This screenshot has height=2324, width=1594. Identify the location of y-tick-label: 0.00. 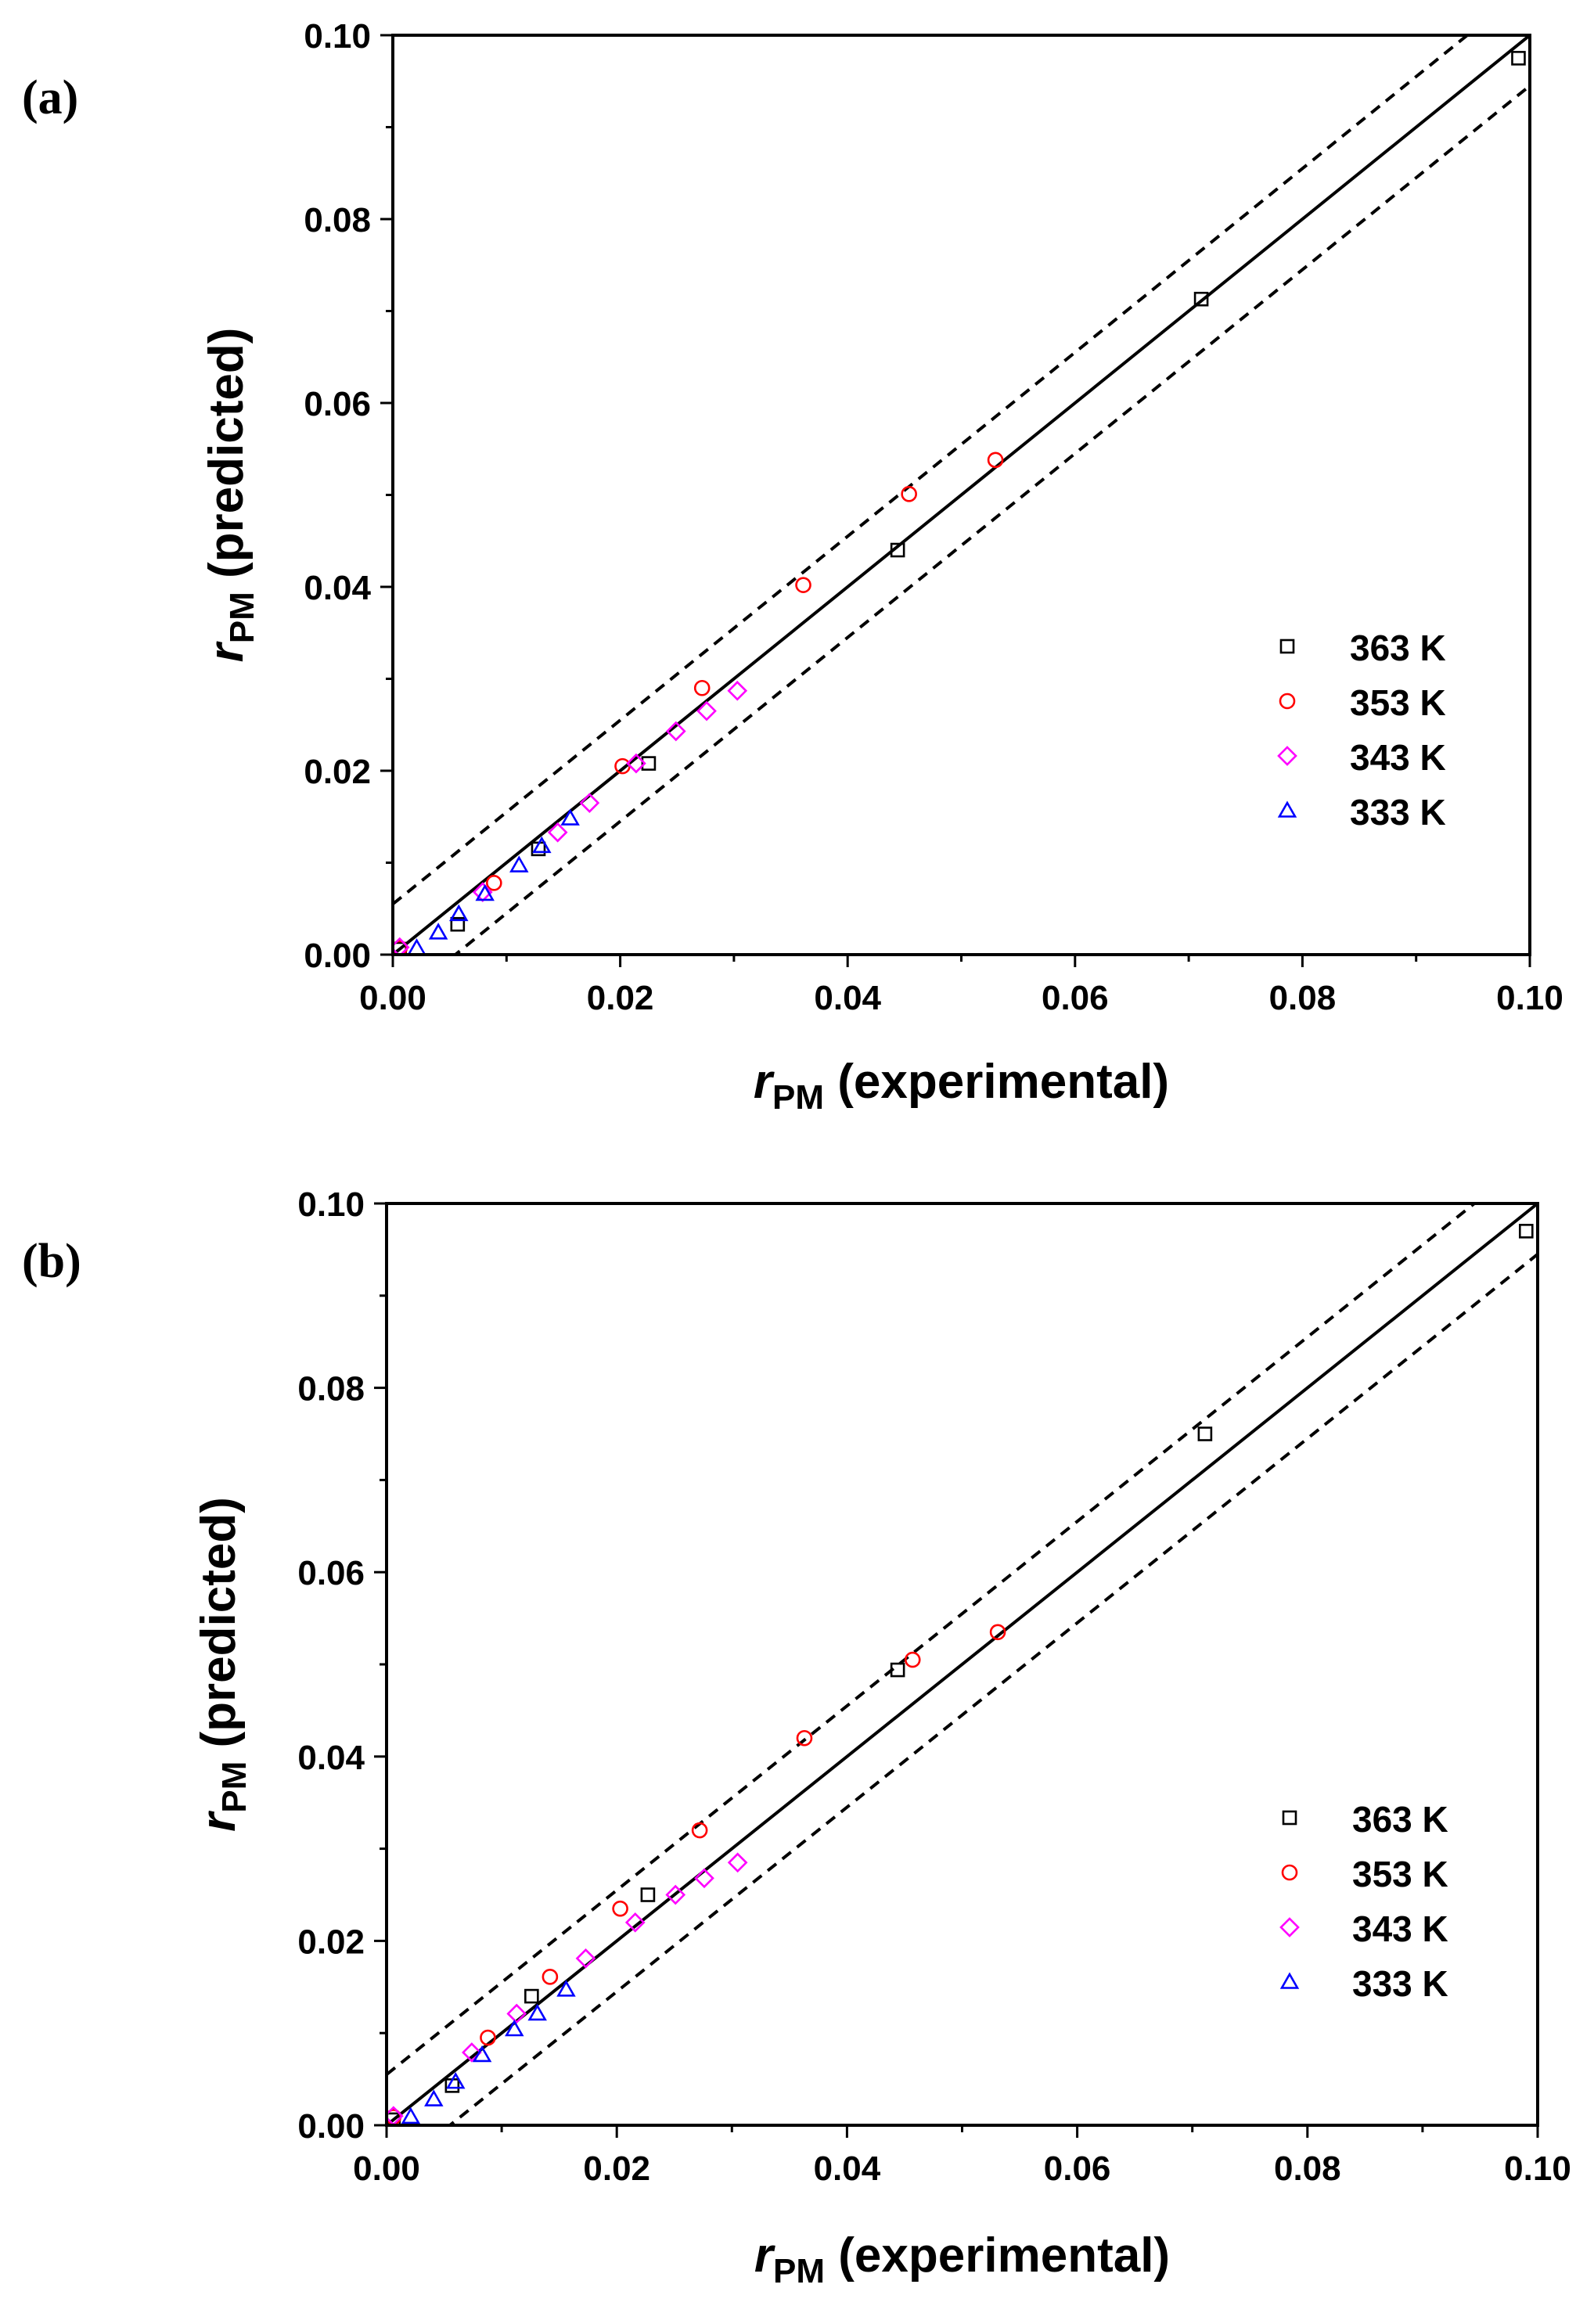
(337, 956).